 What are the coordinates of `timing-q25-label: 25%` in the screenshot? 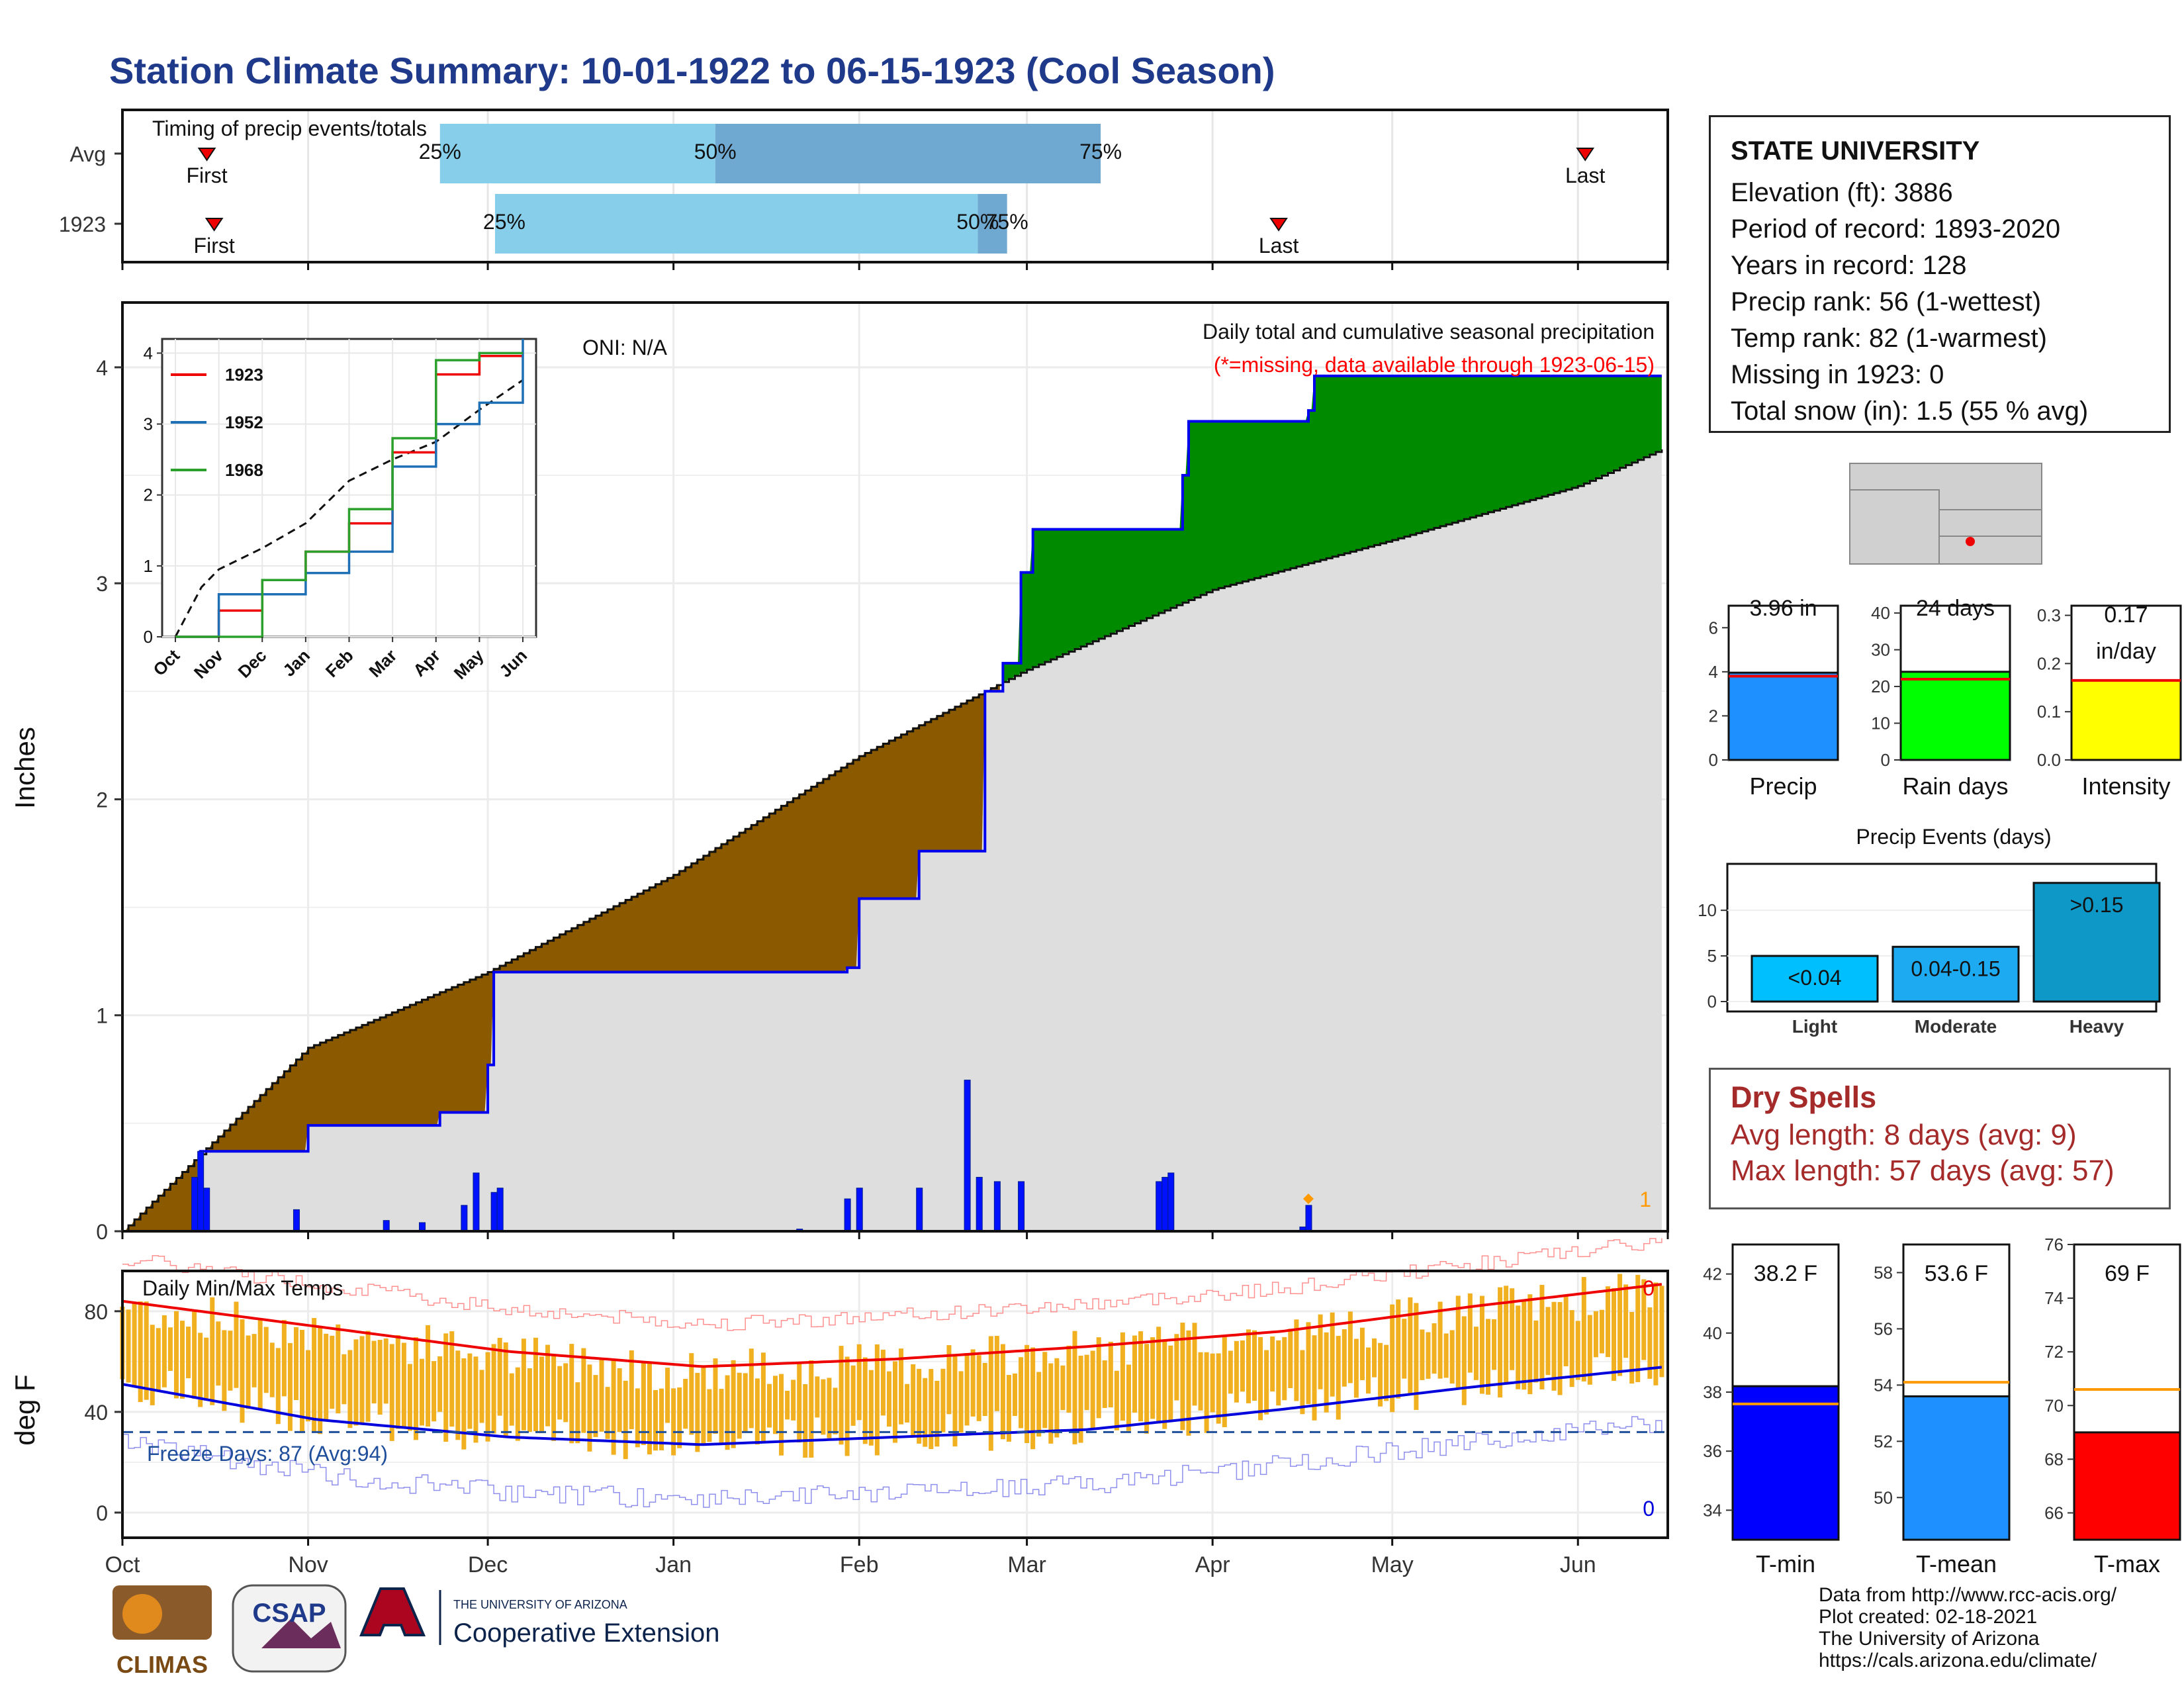 It's located at (504, 222).